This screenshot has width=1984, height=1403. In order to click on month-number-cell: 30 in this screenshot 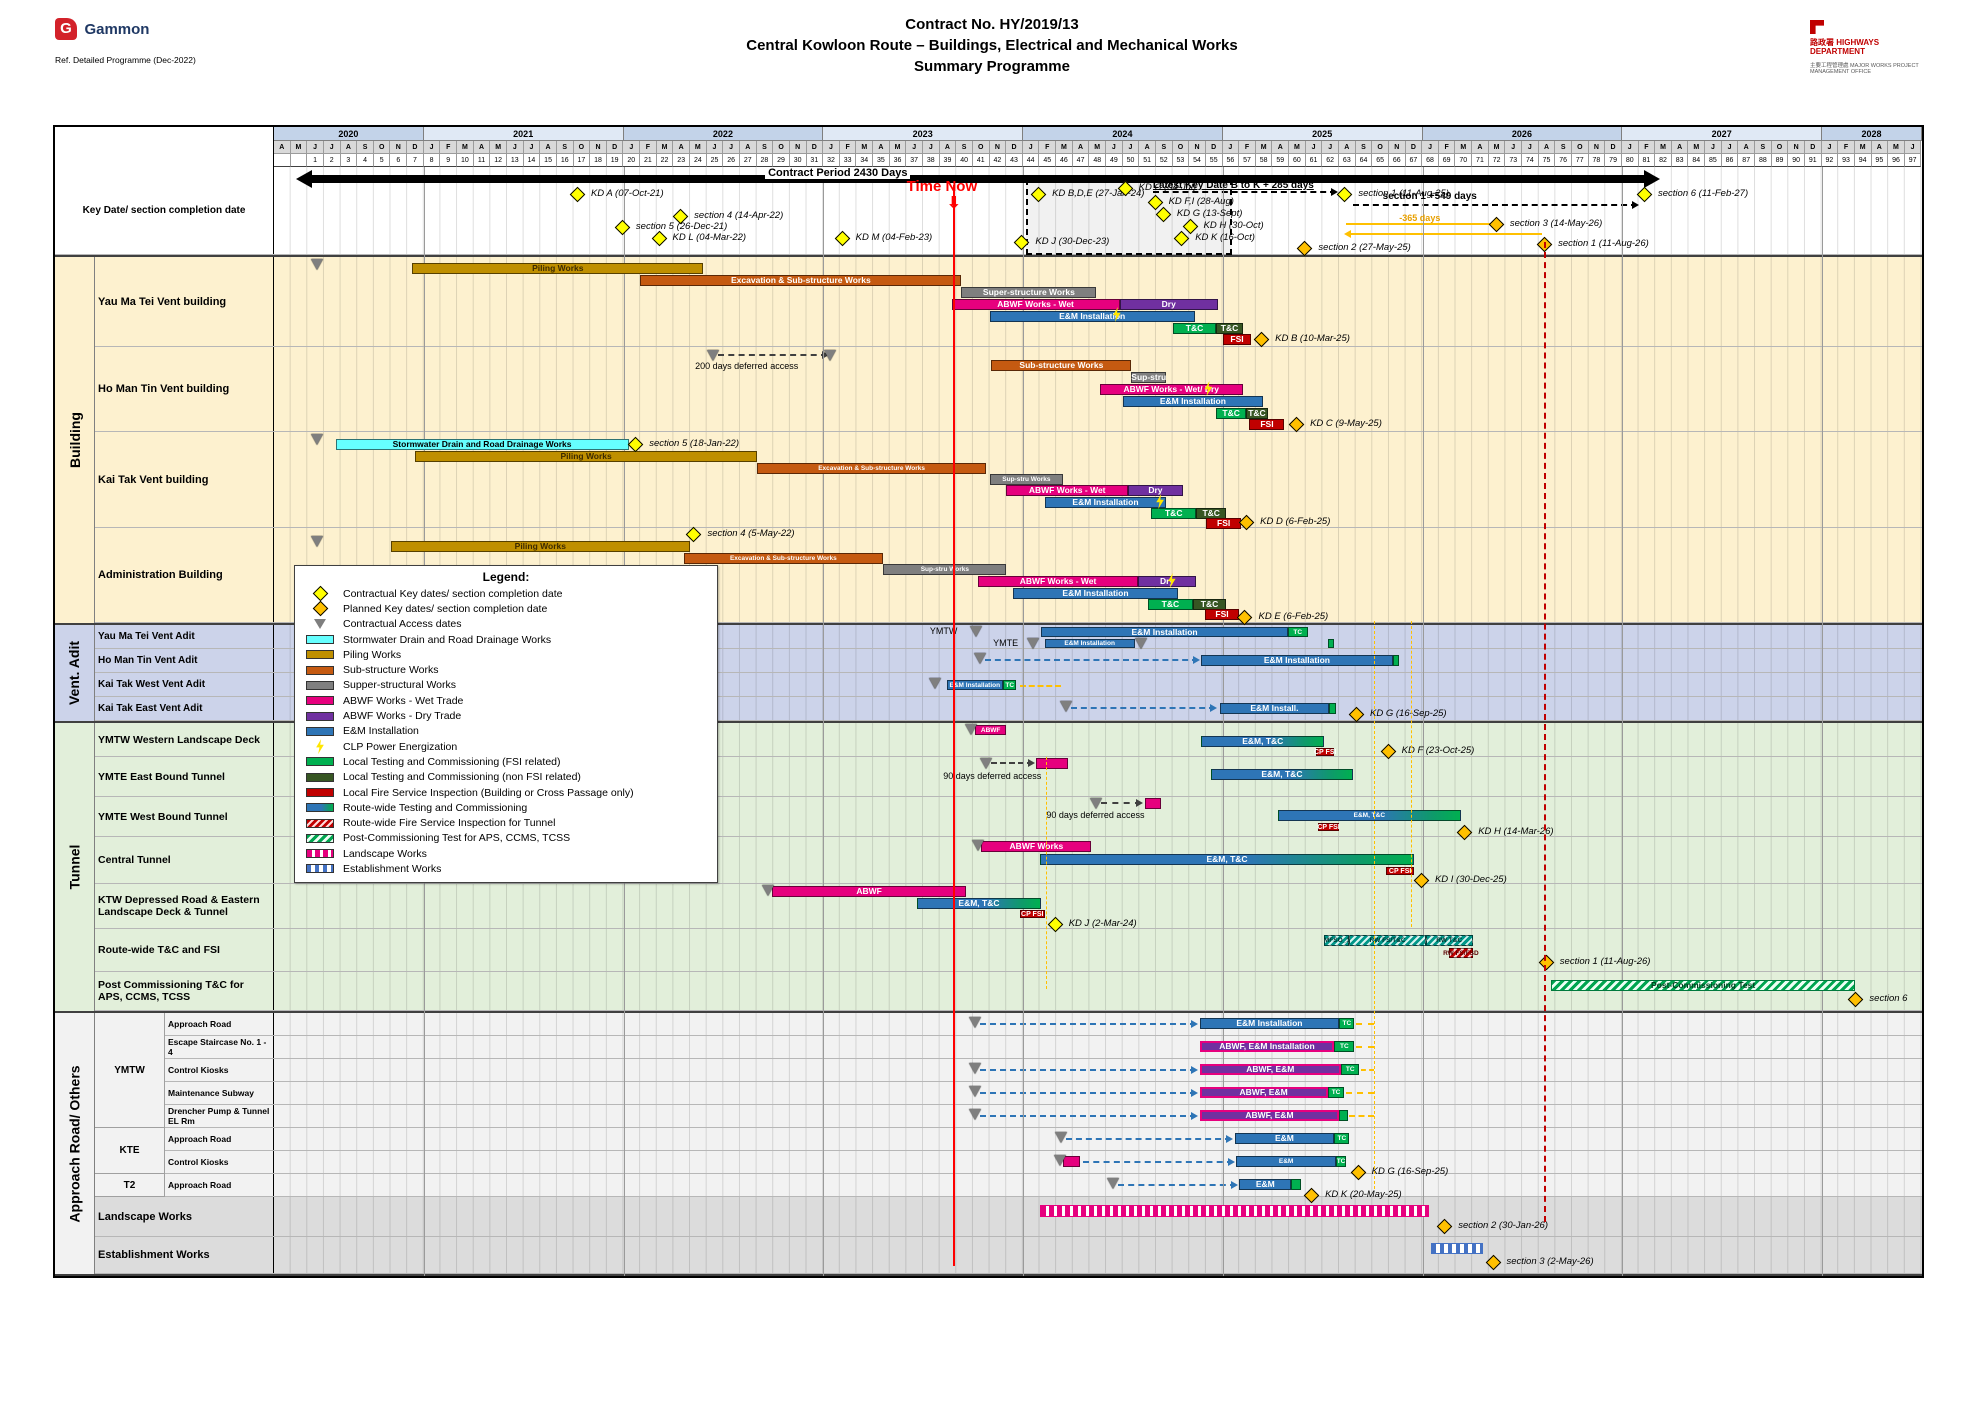, I will do `click(798, 160)`.